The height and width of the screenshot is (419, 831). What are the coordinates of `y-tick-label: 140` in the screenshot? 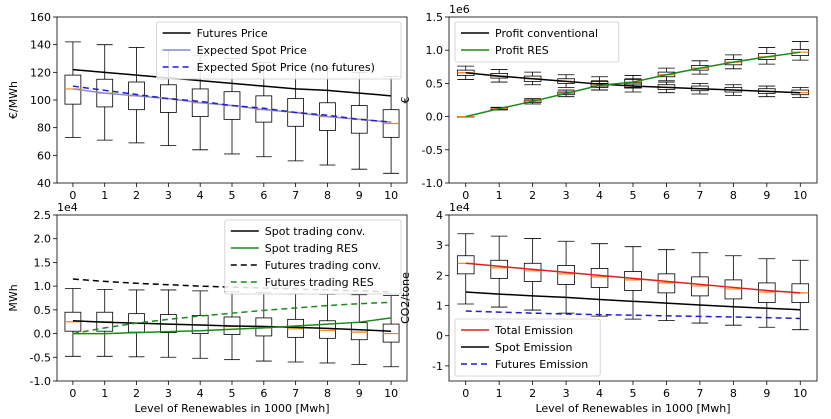 It's located at (40, 45).